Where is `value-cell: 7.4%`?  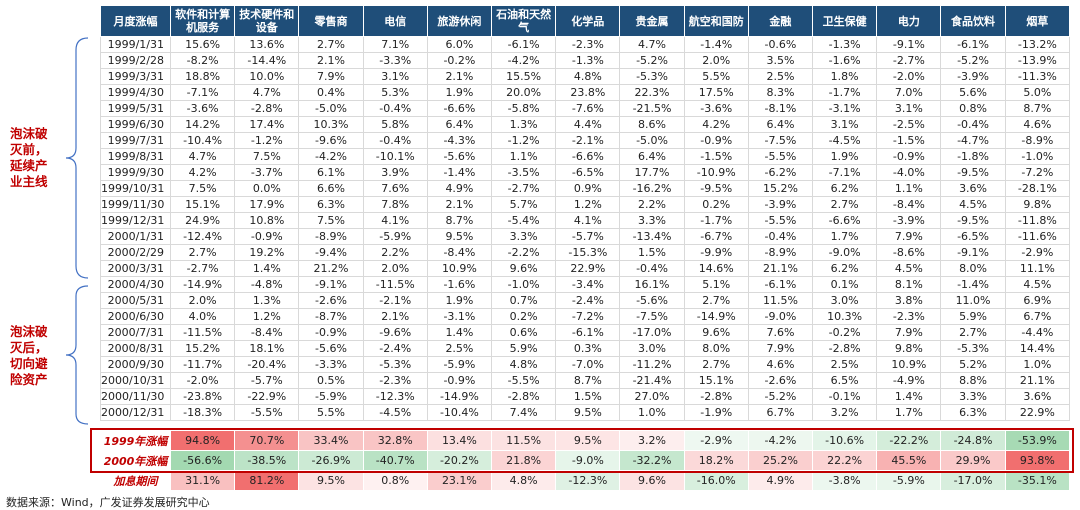
value-cell: 7.4% is located at coordinates (524, 412).